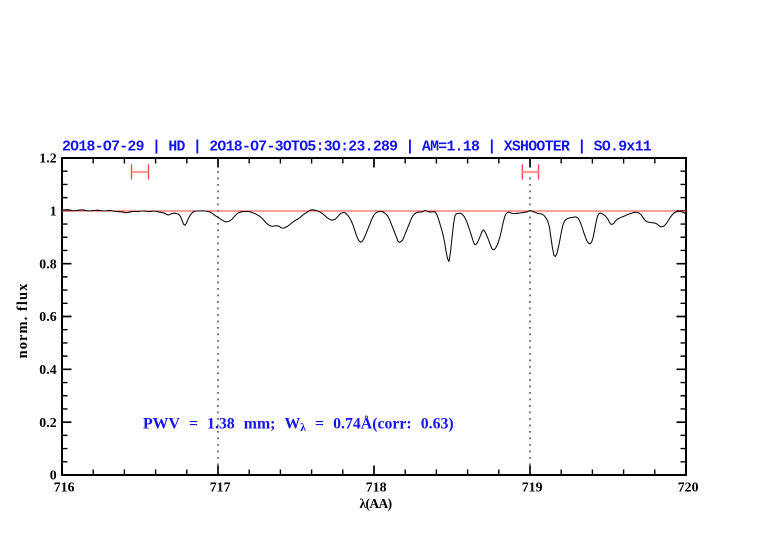 The height and width of the screenshot is (542, 782). Describe the element at coordinates (376, 486) in the screenshot. I see `svg-text: 718` at that location.